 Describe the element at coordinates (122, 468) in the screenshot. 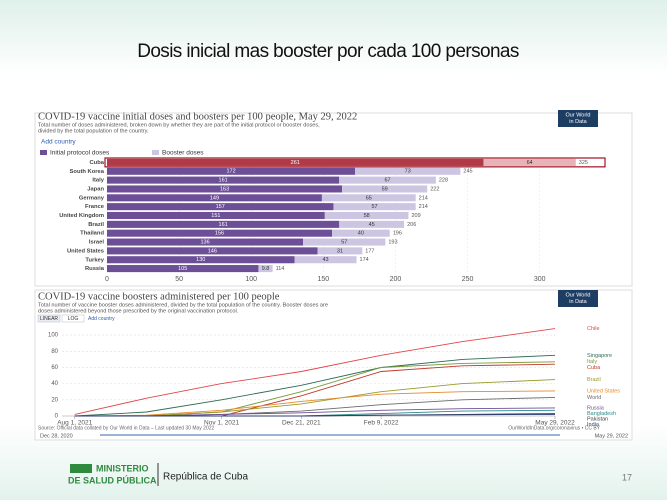

I see `ministry-line1: MINISTERIO` at that location.